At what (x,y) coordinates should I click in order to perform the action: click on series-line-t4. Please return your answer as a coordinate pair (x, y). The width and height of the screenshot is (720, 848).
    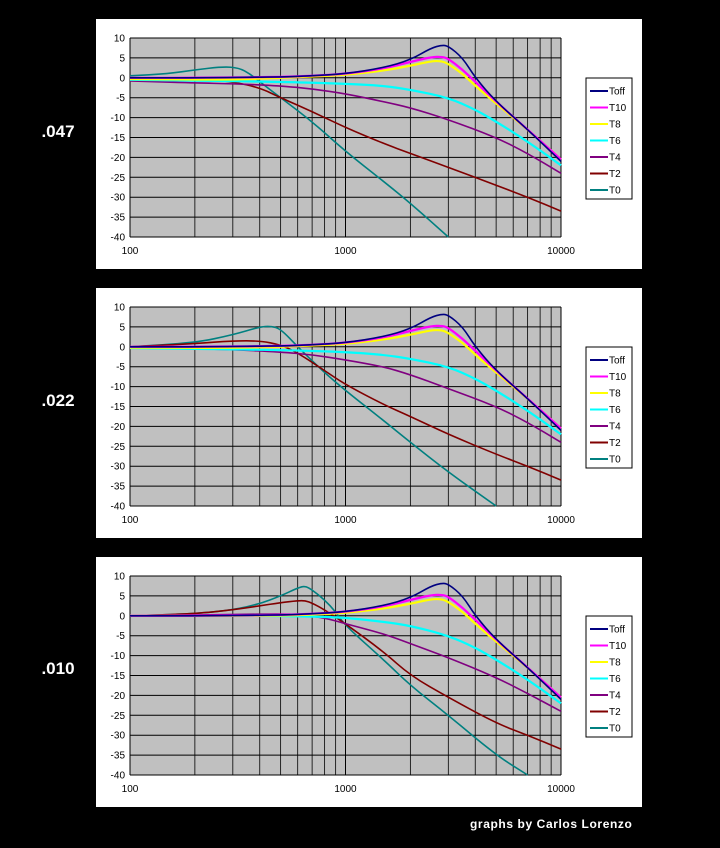
    Looking at the image, I should click on (345, 127).